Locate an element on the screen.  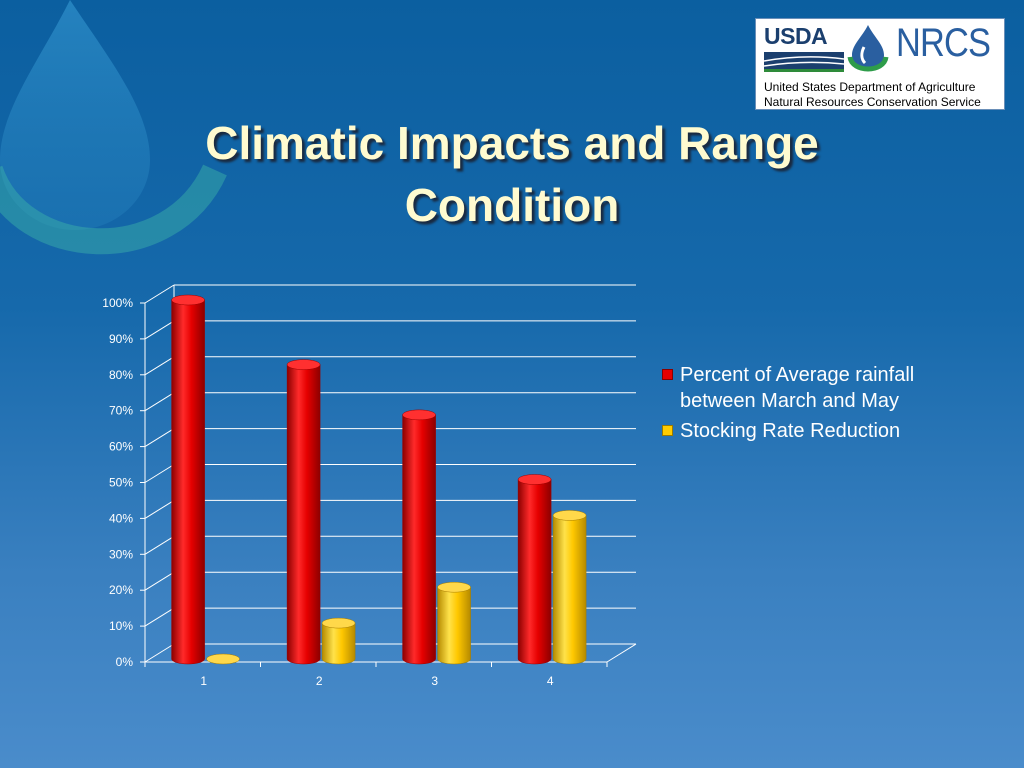
x-tick-label: 4 is located at coordinates (550, 681).